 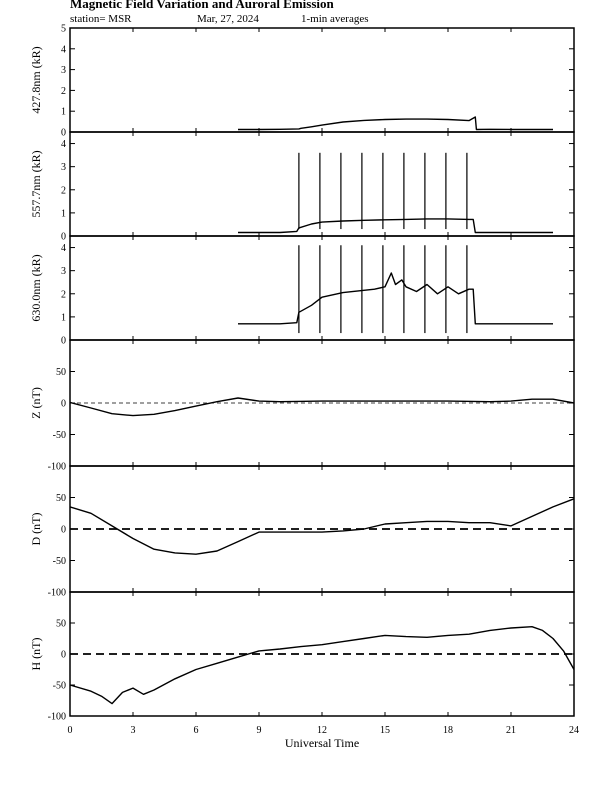 I want to click on y-axis-label: Z (nT), so click(x=36, y=403).